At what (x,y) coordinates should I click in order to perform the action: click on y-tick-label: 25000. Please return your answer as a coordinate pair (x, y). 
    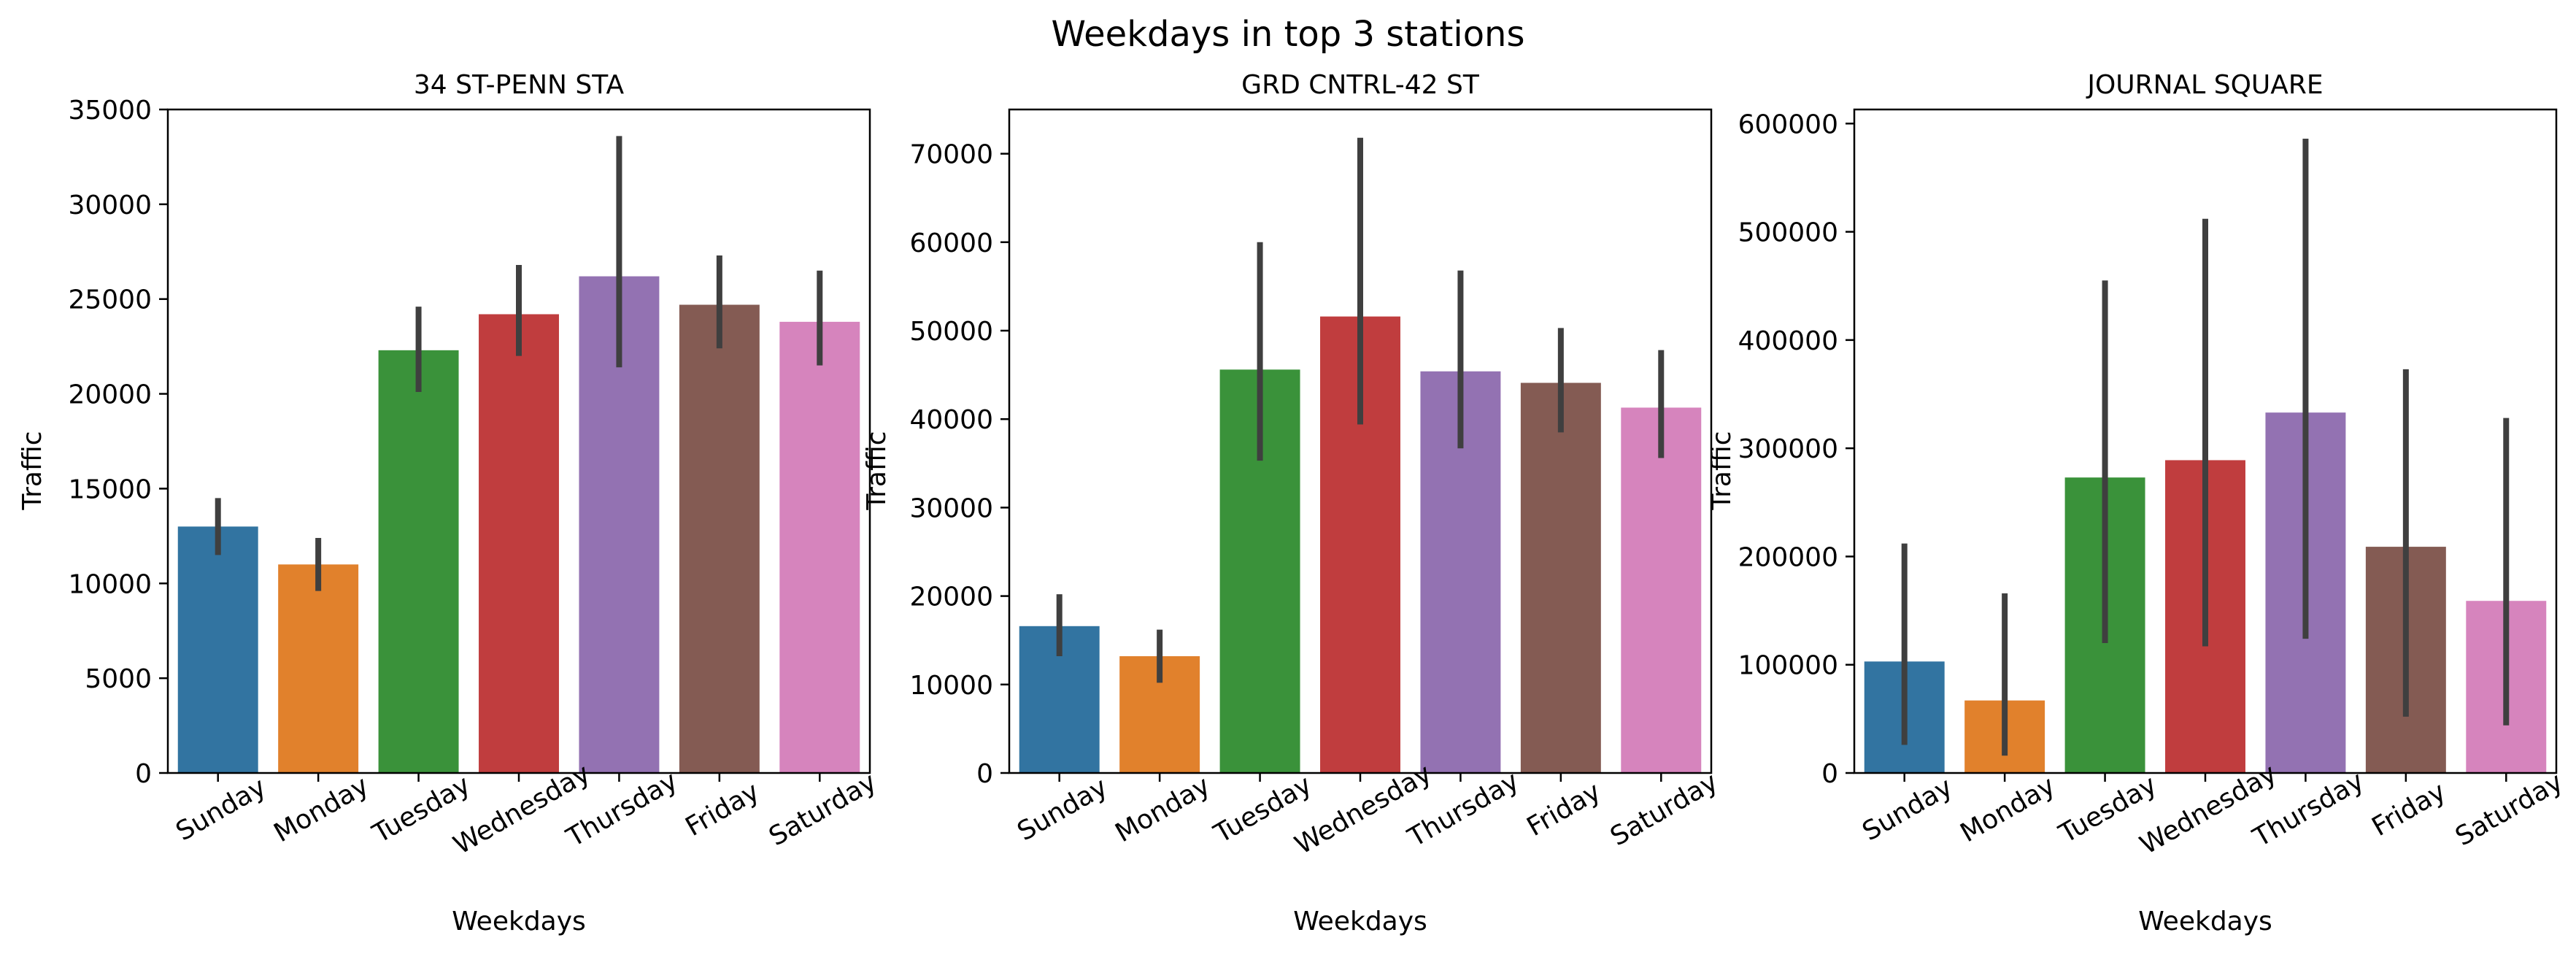
    Looking at the image, I should click on (110, 300).